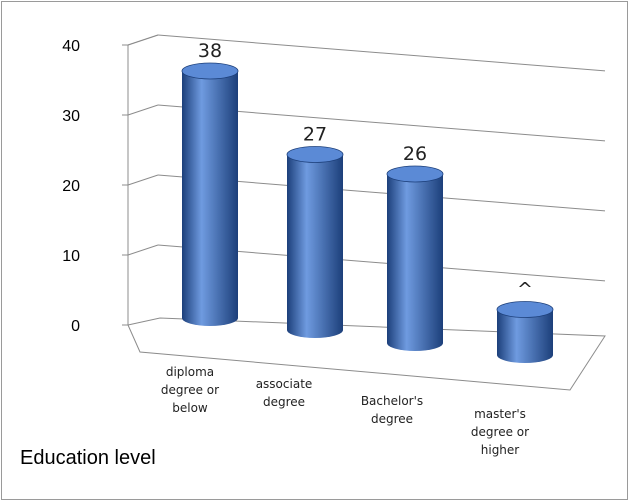 Image resolution: width=631 pixels, height=503 pixels. I want to click on data-label: 38, so click(210, 51).